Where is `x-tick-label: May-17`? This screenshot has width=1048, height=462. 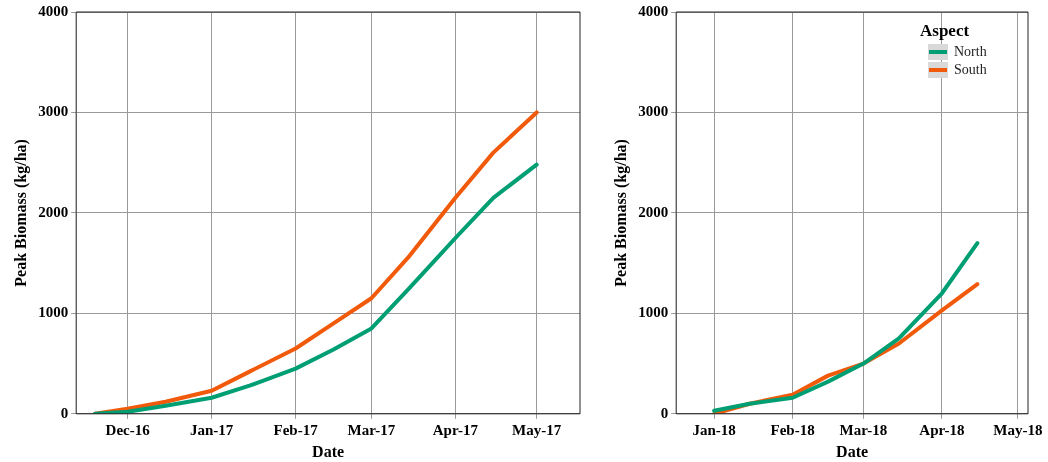
x-tick-label: May-17 is located at coordinates (537, 429).